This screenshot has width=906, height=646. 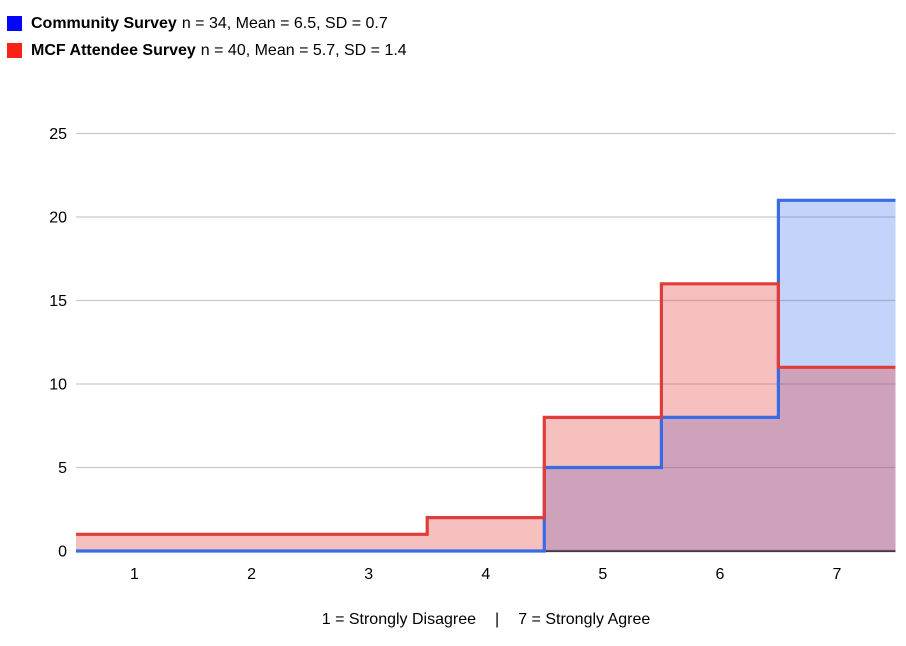 I want to click on y-tick-label-25: 25, so click(x=58, y=134).